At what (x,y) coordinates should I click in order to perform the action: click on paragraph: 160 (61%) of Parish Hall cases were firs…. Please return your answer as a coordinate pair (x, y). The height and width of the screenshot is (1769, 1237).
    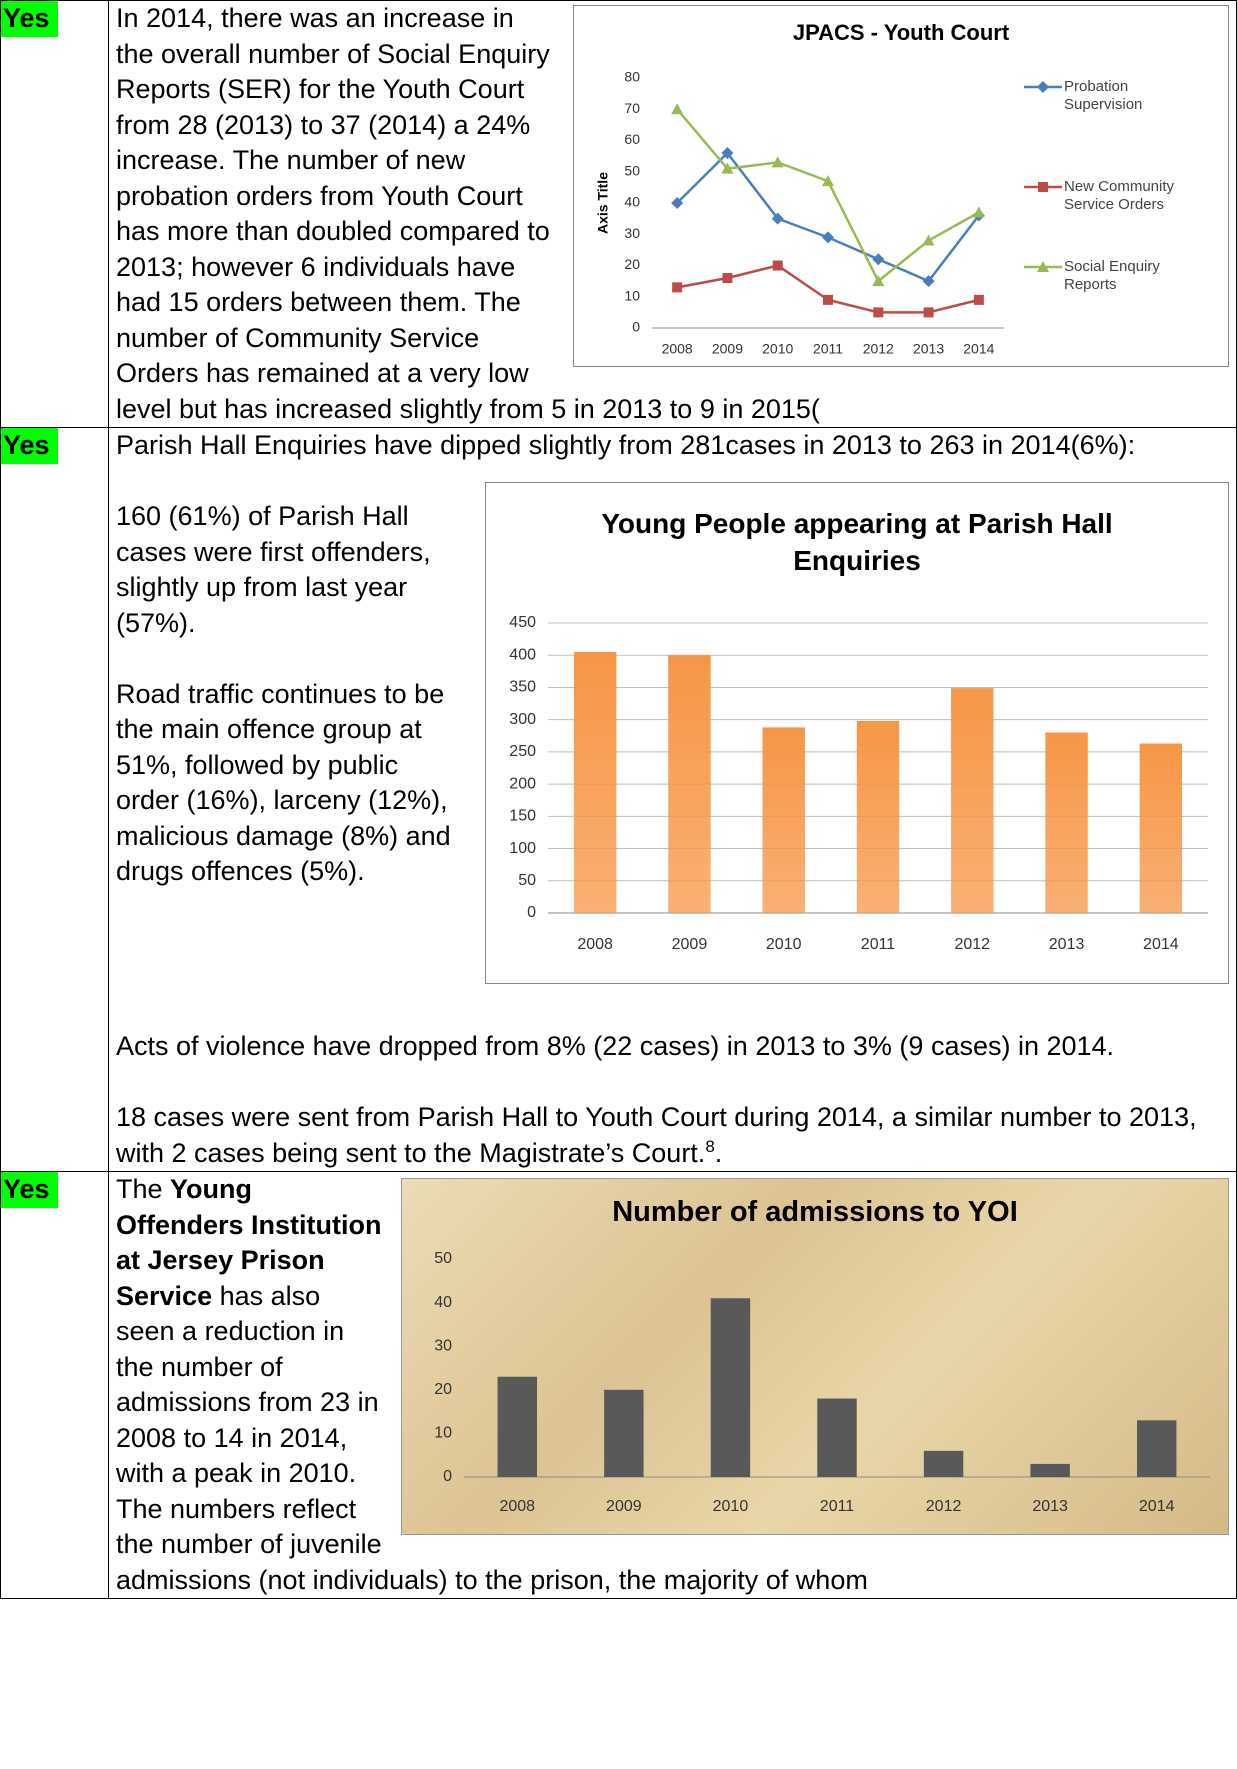
    Looking at the image, I should click on (273, 569).